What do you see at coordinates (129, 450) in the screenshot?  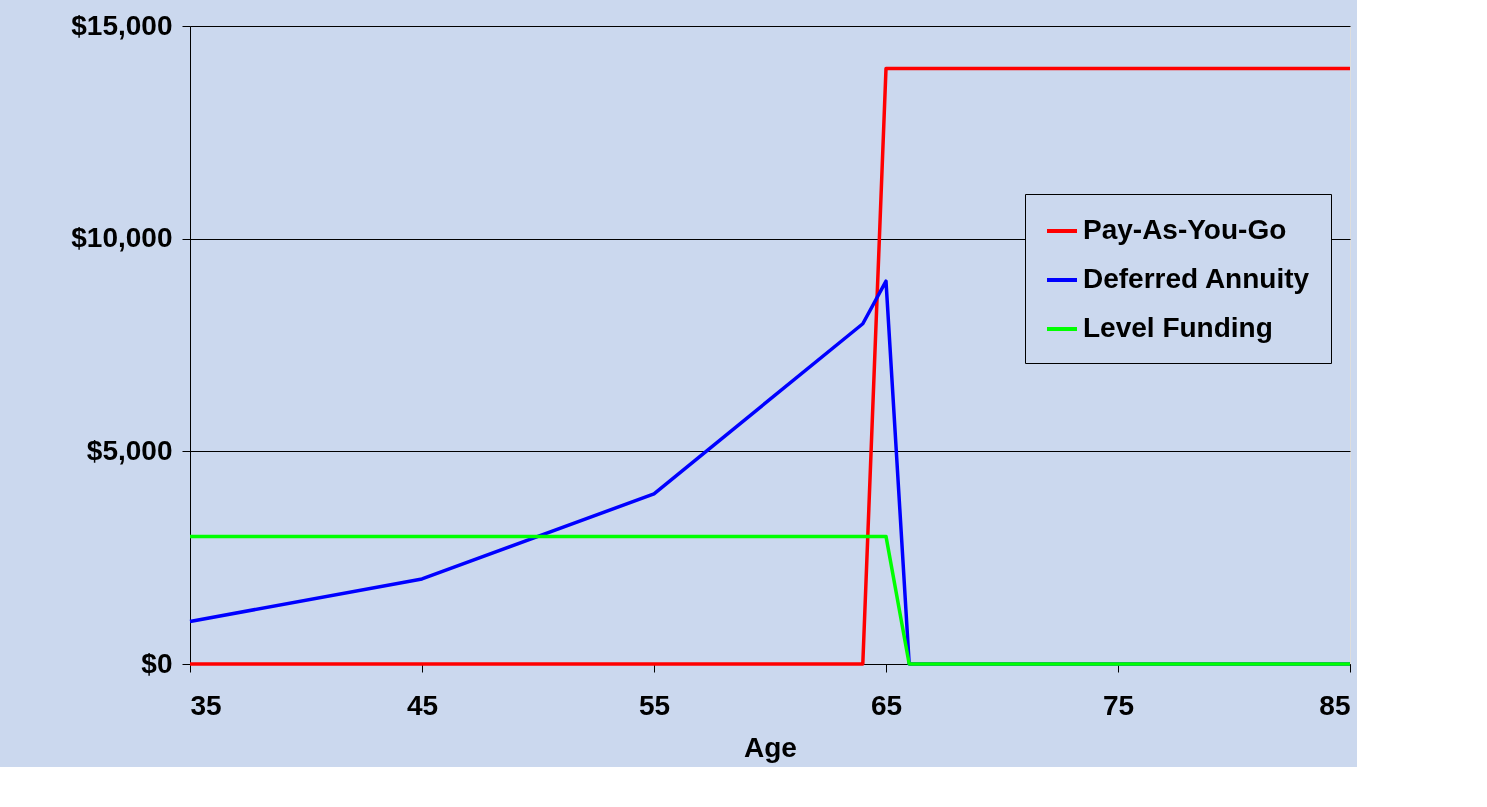 I see `y-tick-label: $5,000` at bounding box center [129, 450].